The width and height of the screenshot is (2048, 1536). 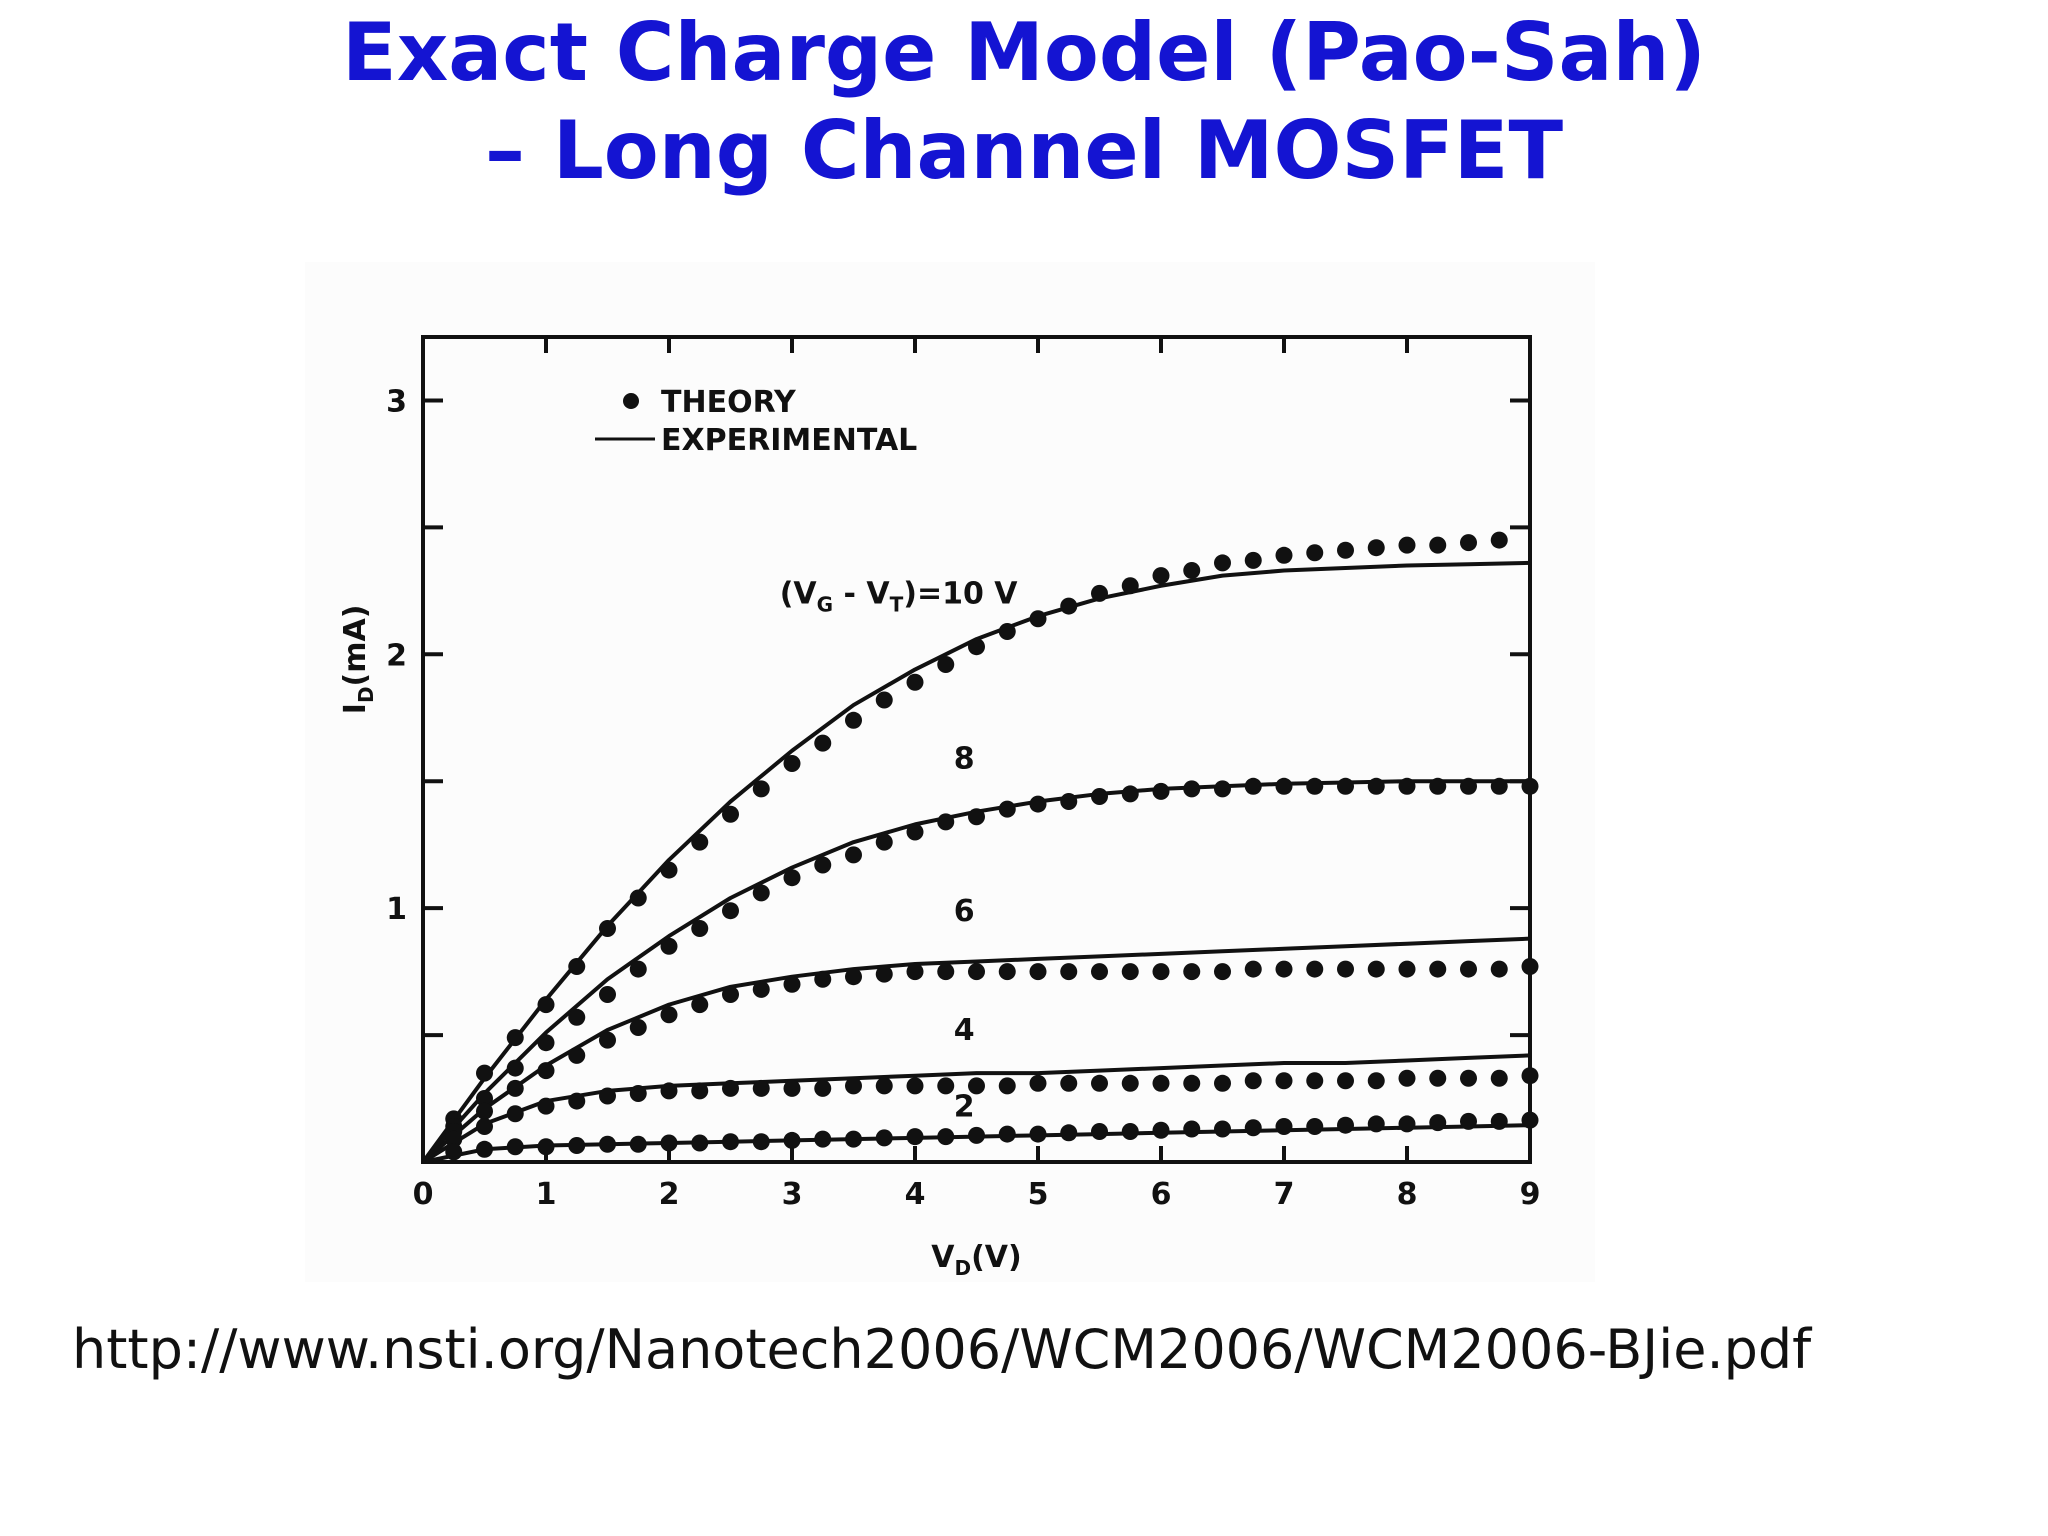 I want to click on curve-label-4: 4, so click(x=964, y=1030).